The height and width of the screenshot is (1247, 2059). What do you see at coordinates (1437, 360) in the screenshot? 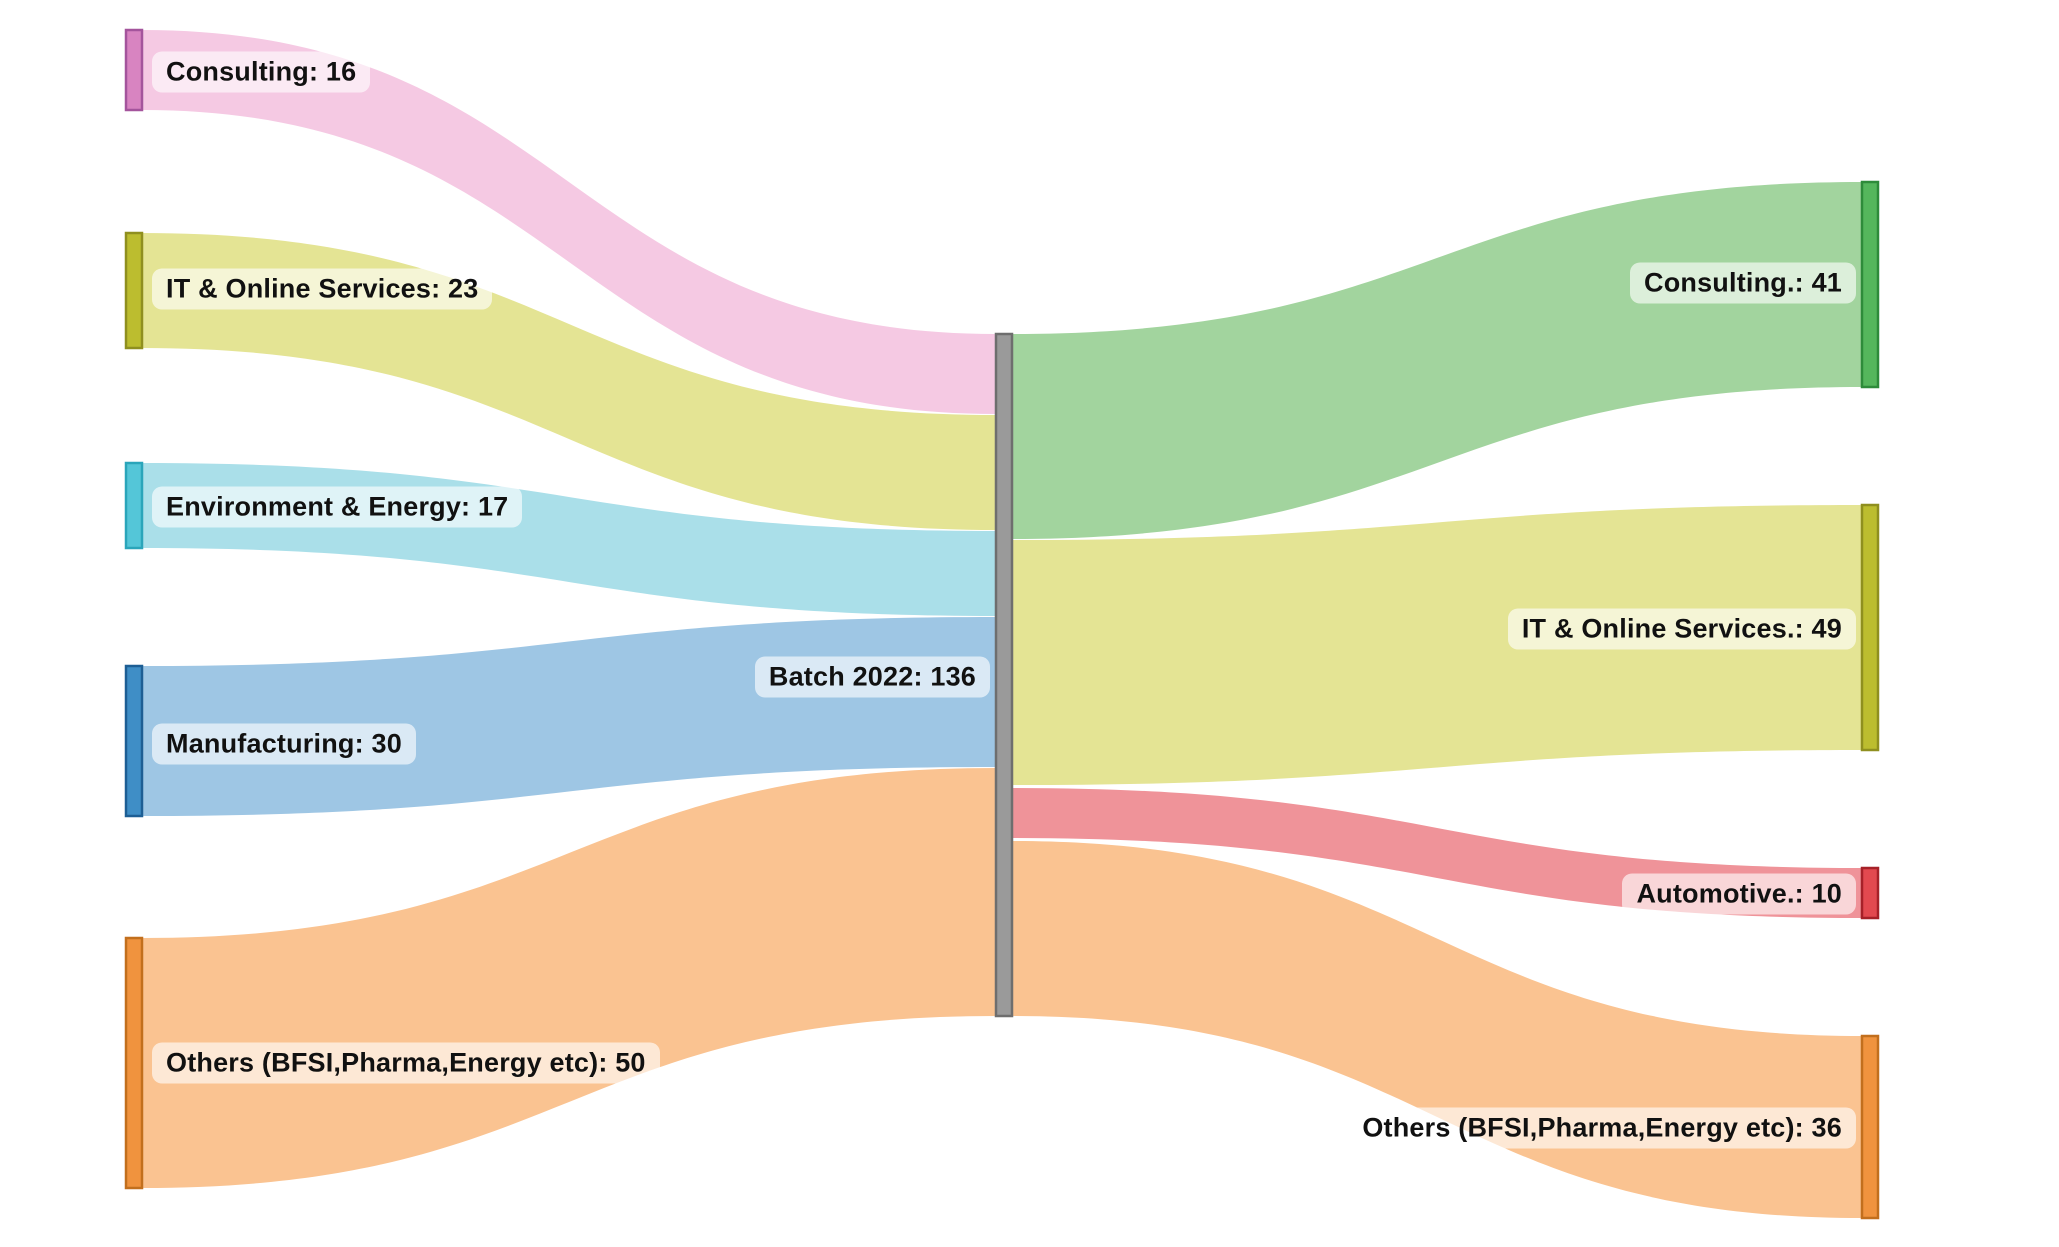
I see `link-batch-to-consulting-right` at bounding box center [1437, 360].